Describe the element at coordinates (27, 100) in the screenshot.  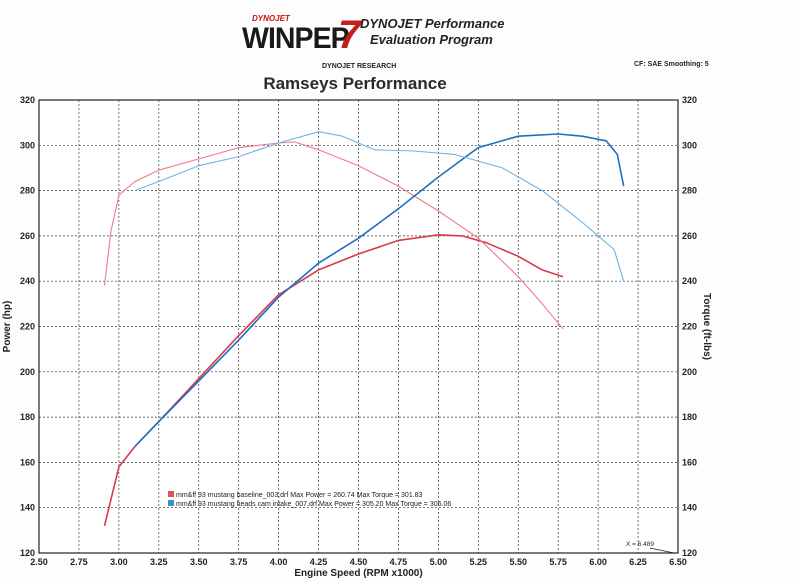
I see `y-tick-label-left: 320` at that location.